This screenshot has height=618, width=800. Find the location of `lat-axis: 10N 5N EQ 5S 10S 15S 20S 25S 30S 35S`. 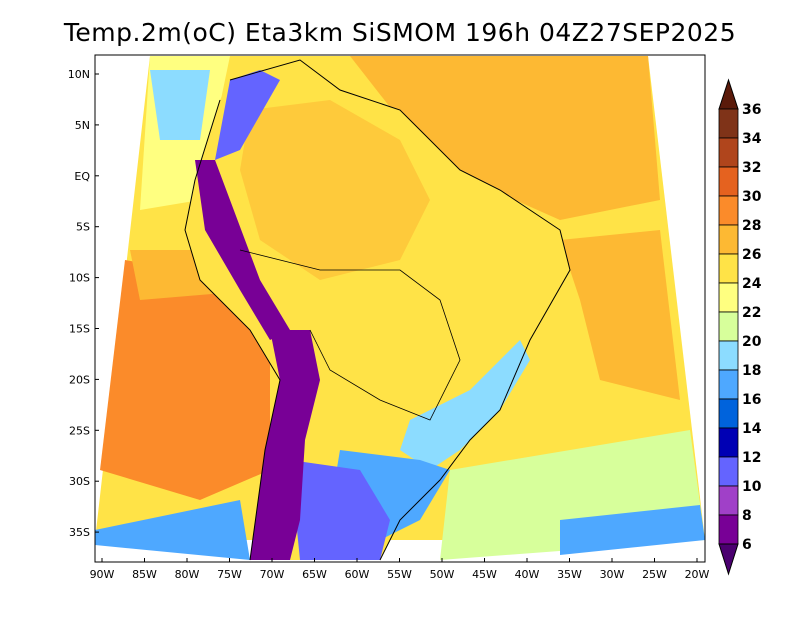

lat-axis: 10N 5N EQ 5S 10S 15S 20S 25S 30S 35S is located at coordinates (83, 303).